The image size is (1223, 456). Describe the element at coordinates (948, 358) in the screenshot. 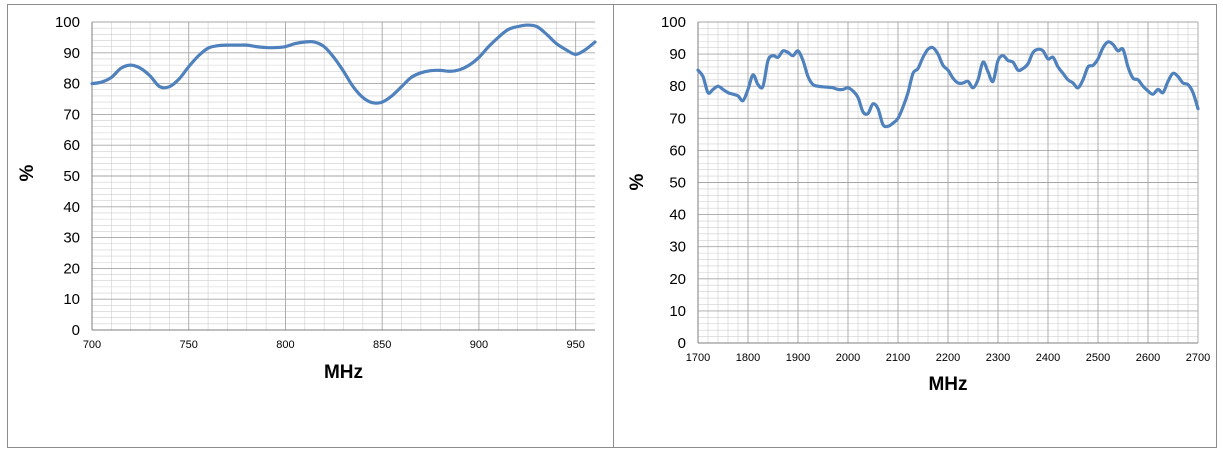

I see `x-tick-label: 2200` at that location.